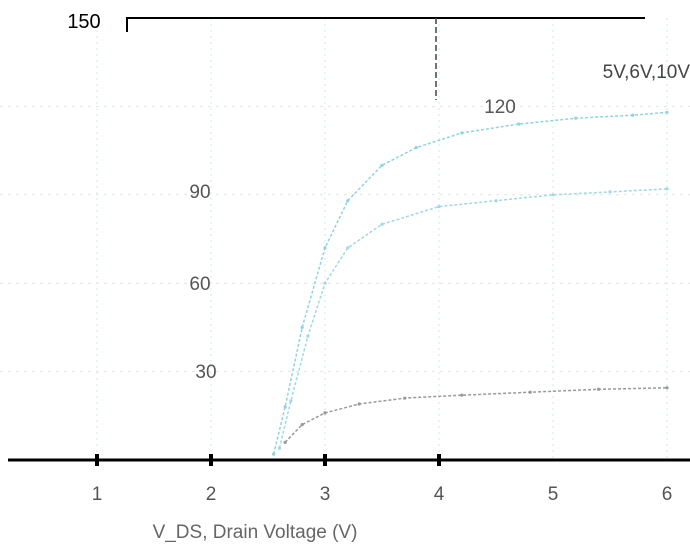 This screenshot has width=690, height=552. Describe the element at coordinates (325, 494) in the screenshot. I see `x-tick-label: 3` at that location.